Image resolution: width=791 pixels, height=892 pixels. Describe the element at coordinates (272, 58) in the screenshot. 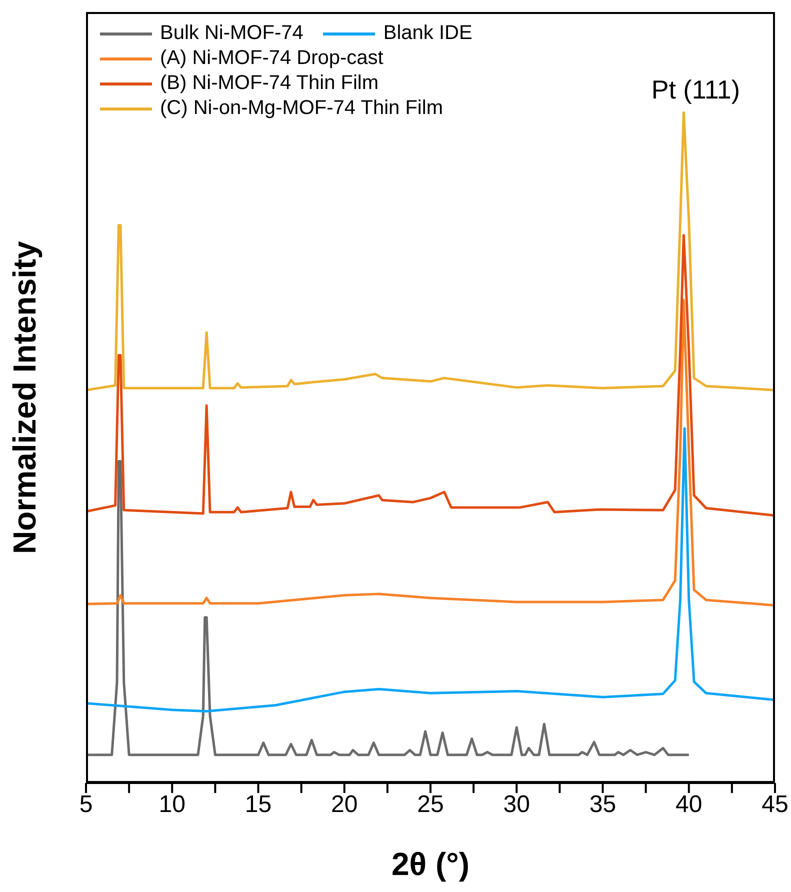

I see `legend-label: (A) Ni-MOF-74 Drop-cast` at that location.